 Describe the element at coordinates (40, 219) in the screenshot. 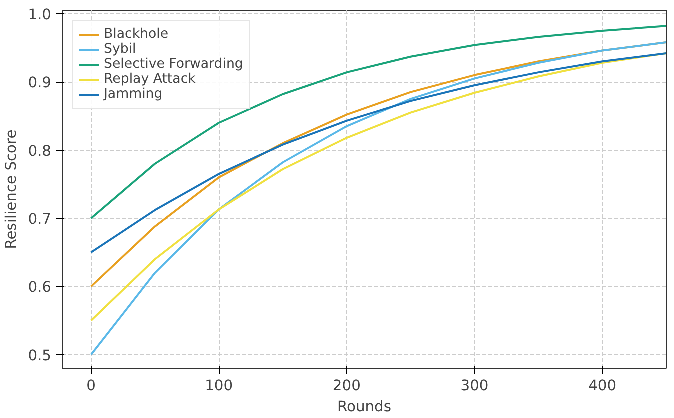

I see `y-tick-label: 0.7` at that location.